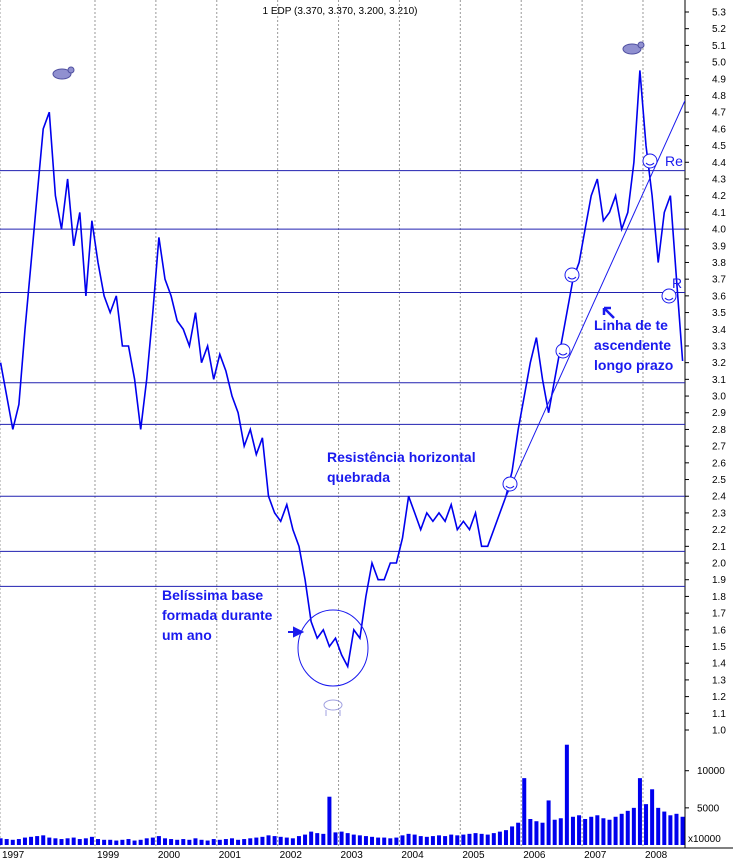 This screenshot has height=860, width=733. What do you see at coordinates (352, 855) in the screenshot?
I see `x-tick-label: 2003` at bounding box center [352, 855].